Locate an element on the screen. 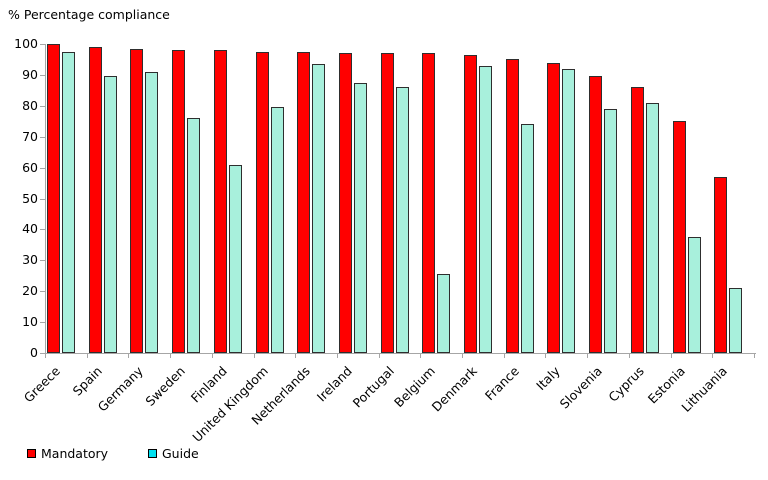 The image size is (768, 480). legend-item-mandatory: Mandatory is located at coordinates (67, 453).